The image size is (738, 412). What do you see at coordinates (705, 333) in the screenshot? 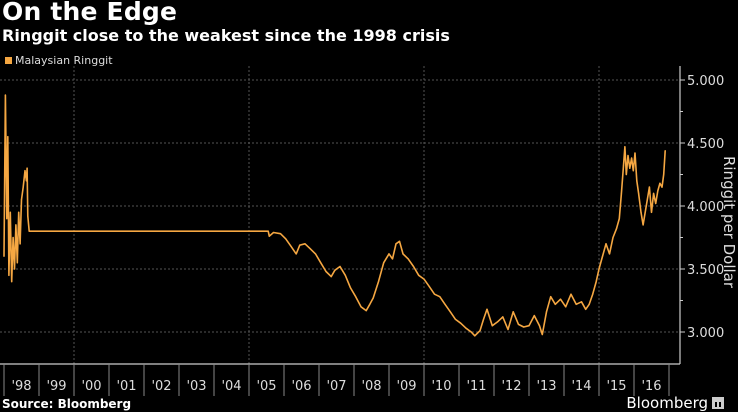
I see `y-tick-label: 3.000` at bounding box center [705, 333].